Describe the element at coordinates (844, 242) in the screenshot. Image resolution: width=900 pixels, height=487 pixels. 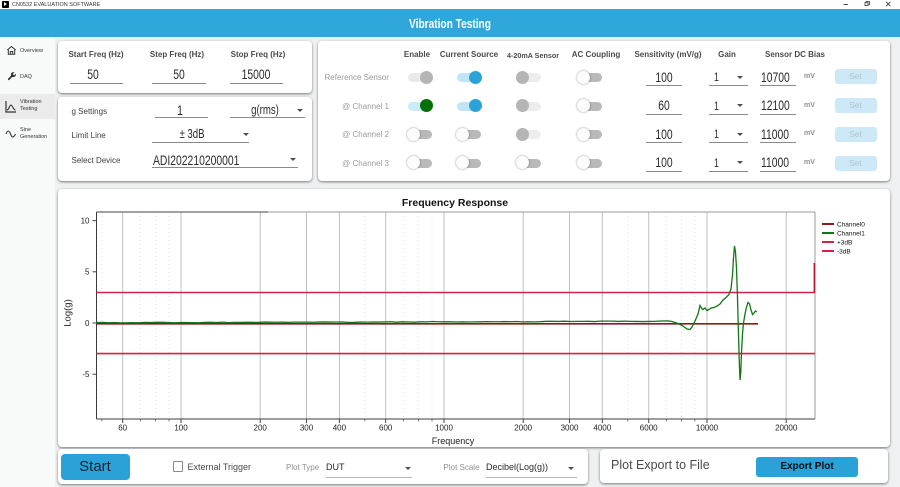
I see `svg-text: +3dB` at that location.